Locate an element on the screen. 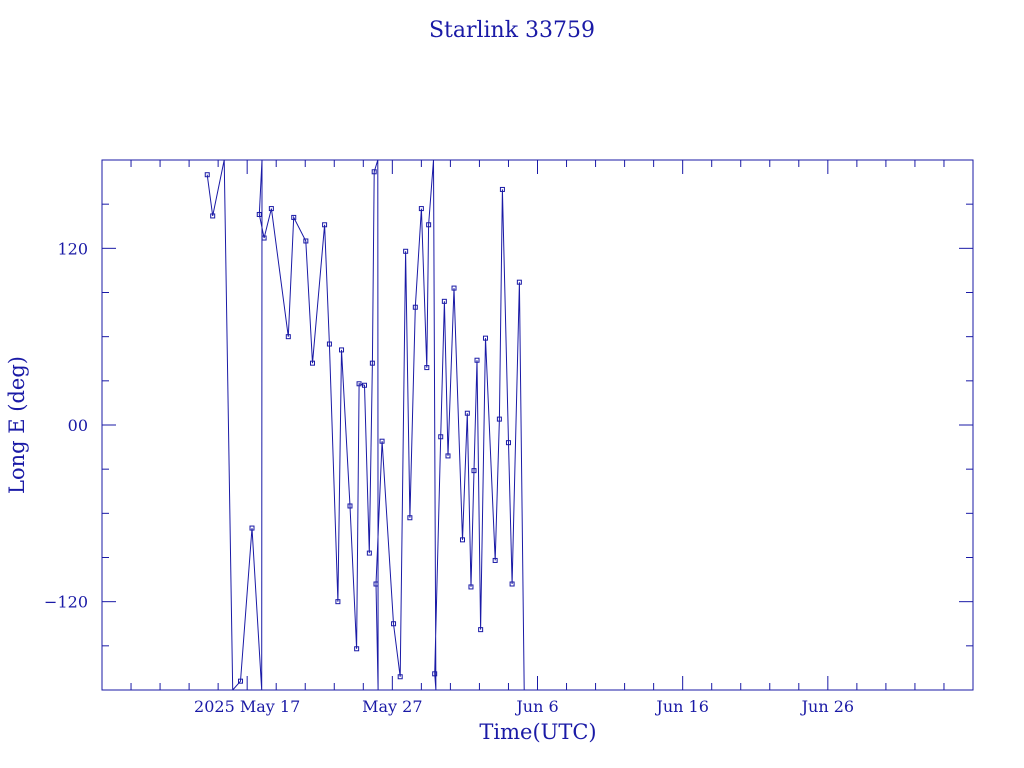  y-tick-label: 120 is located at coordinates (72, 248).